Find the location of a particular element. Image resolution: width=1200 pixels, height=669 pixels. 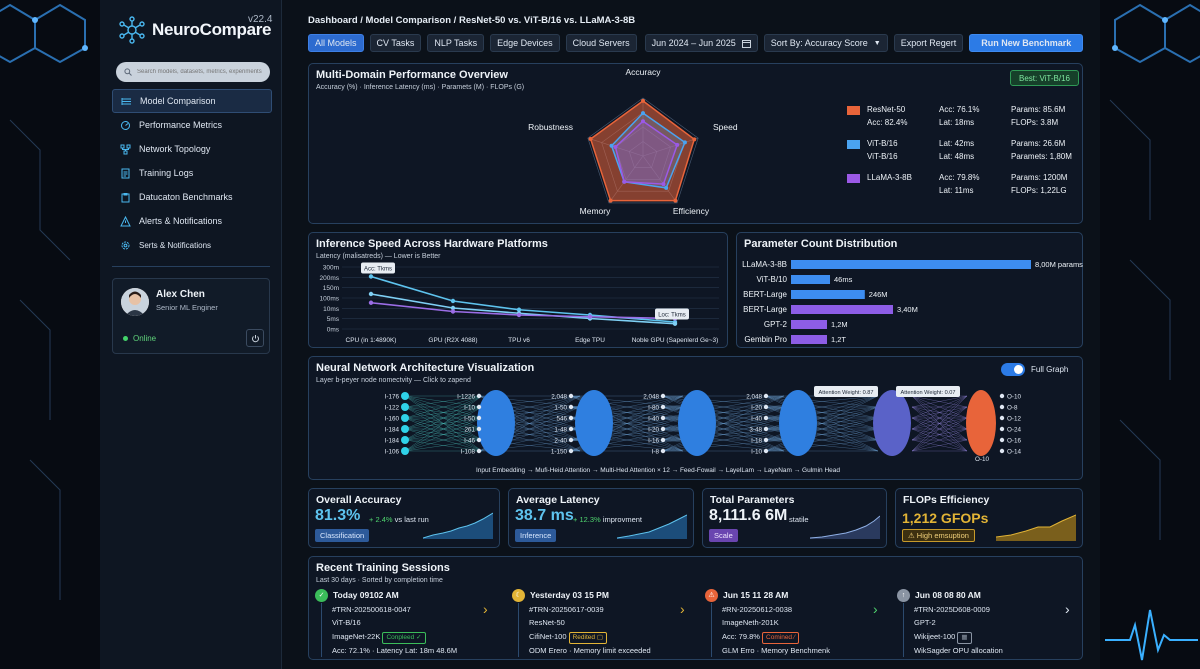

session-status-icon: ⚠ is located at coordinates (711, 596).